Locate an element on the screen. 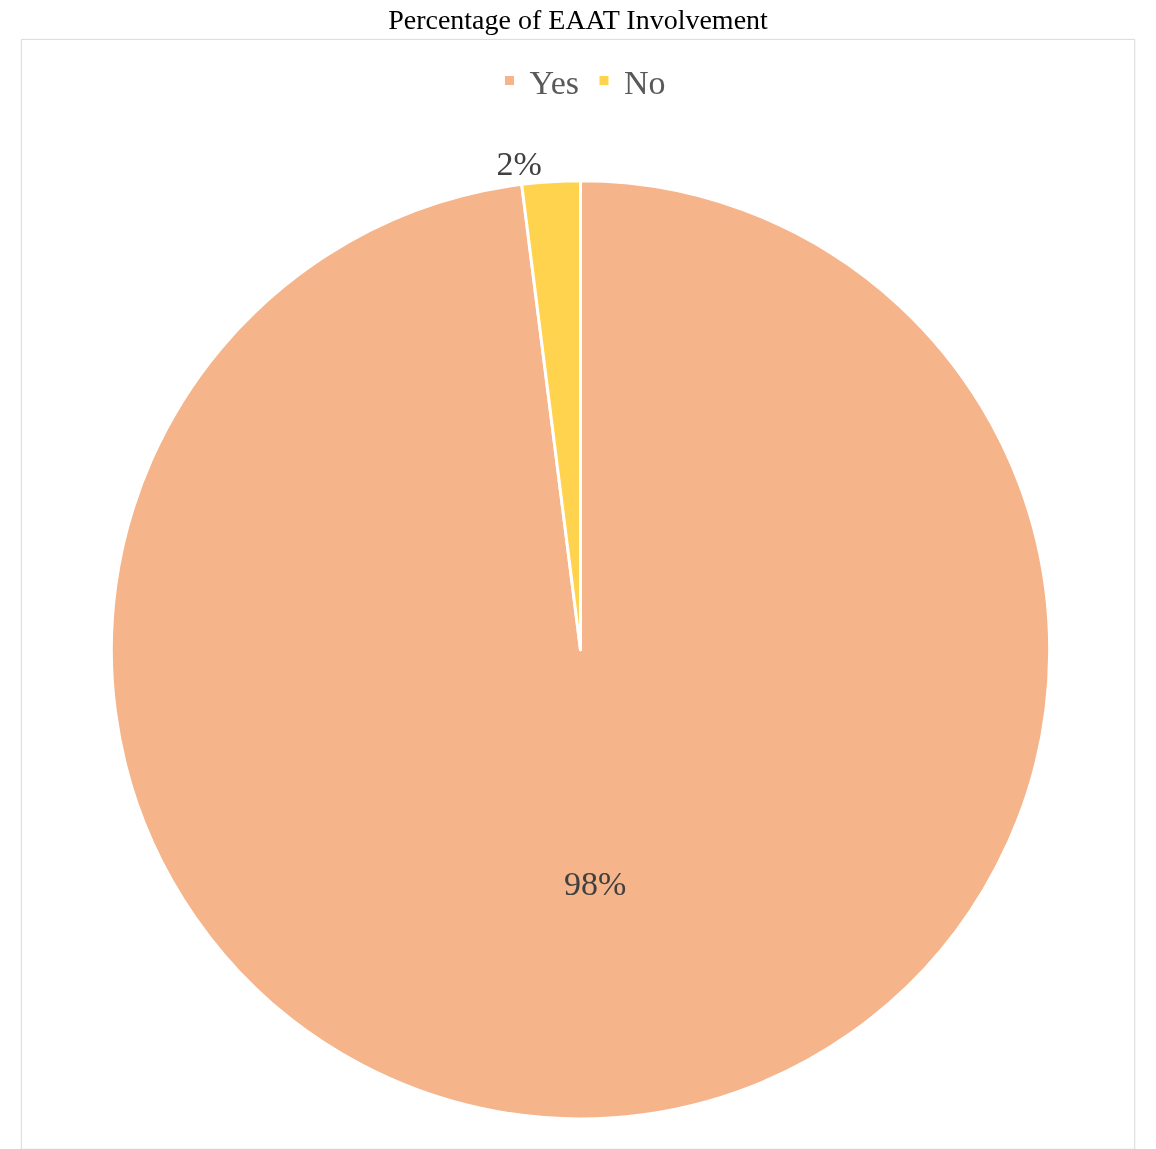 The width and height of the screenshot is (1156, 1149). chart-title: Percentage of EAAT Involvement is located at coordinates (578, 19).